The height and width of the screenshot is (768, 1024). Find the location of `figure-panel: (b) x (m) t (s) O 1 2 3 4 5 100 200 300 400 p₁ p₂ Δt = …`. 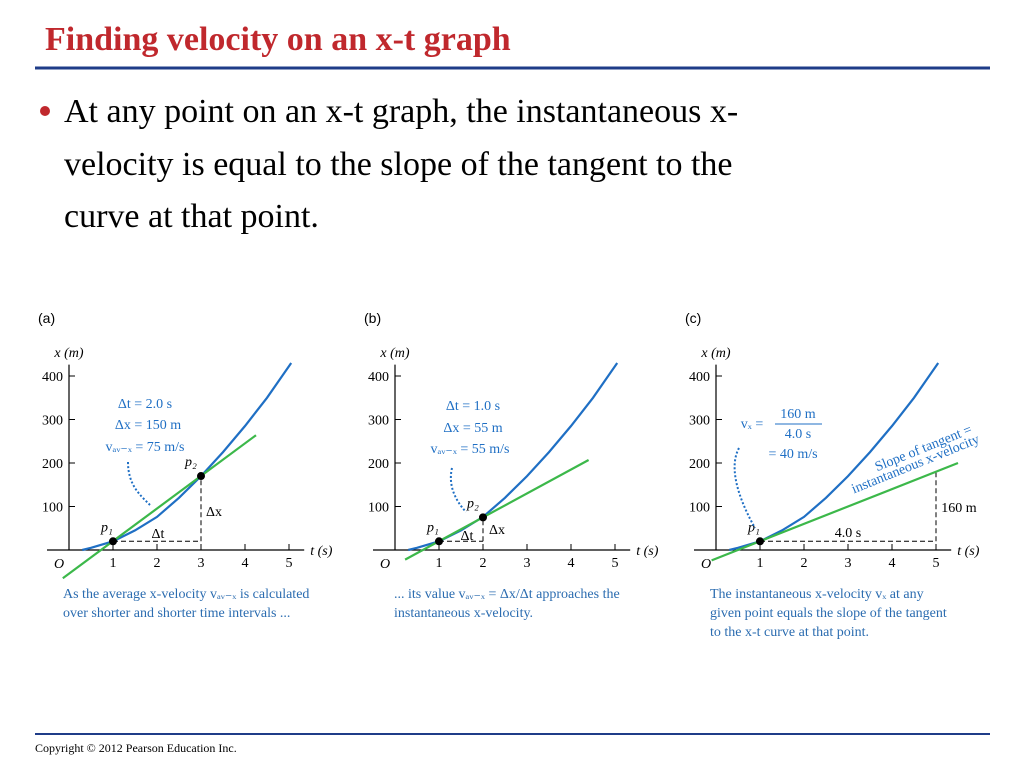

figure-panel: (b) x (m) t (s) O 1 2 3 4 5 100 200 300 400 p₁ p₂ Δt = … is located at coordinates (511, 465).